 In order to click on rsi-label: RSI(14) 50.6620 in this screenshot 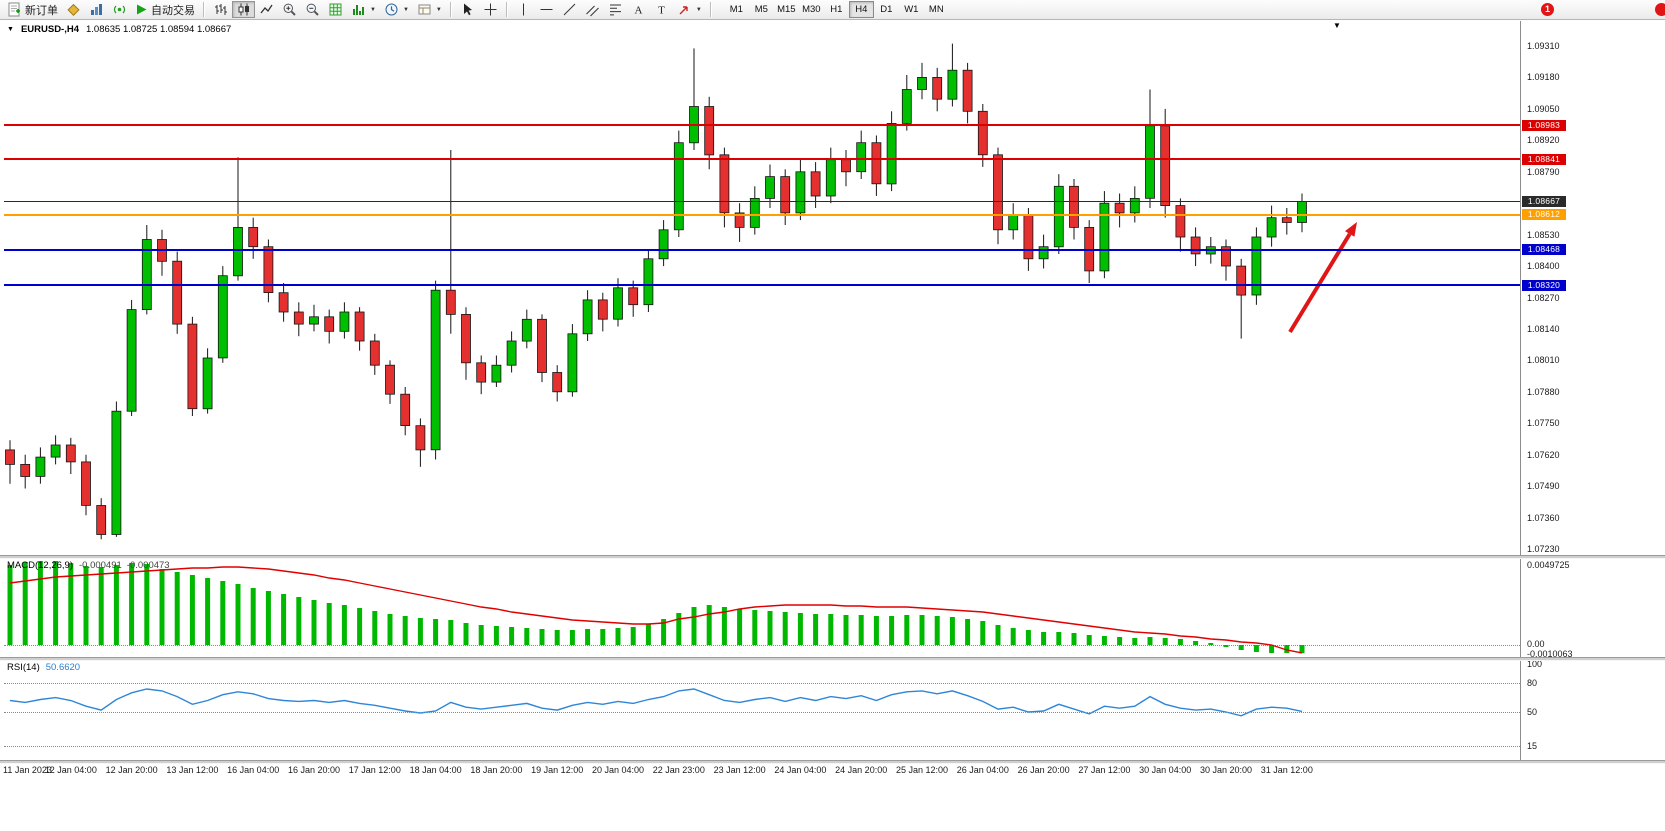, I will do `click(43, 667)`.